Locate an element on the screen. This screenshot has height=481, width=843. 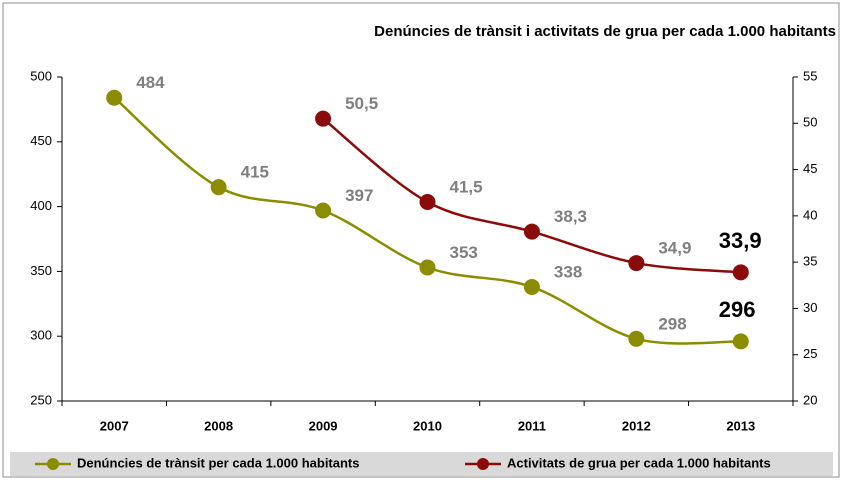
y-tick-label: 350 is located at coordinates (41, 270).